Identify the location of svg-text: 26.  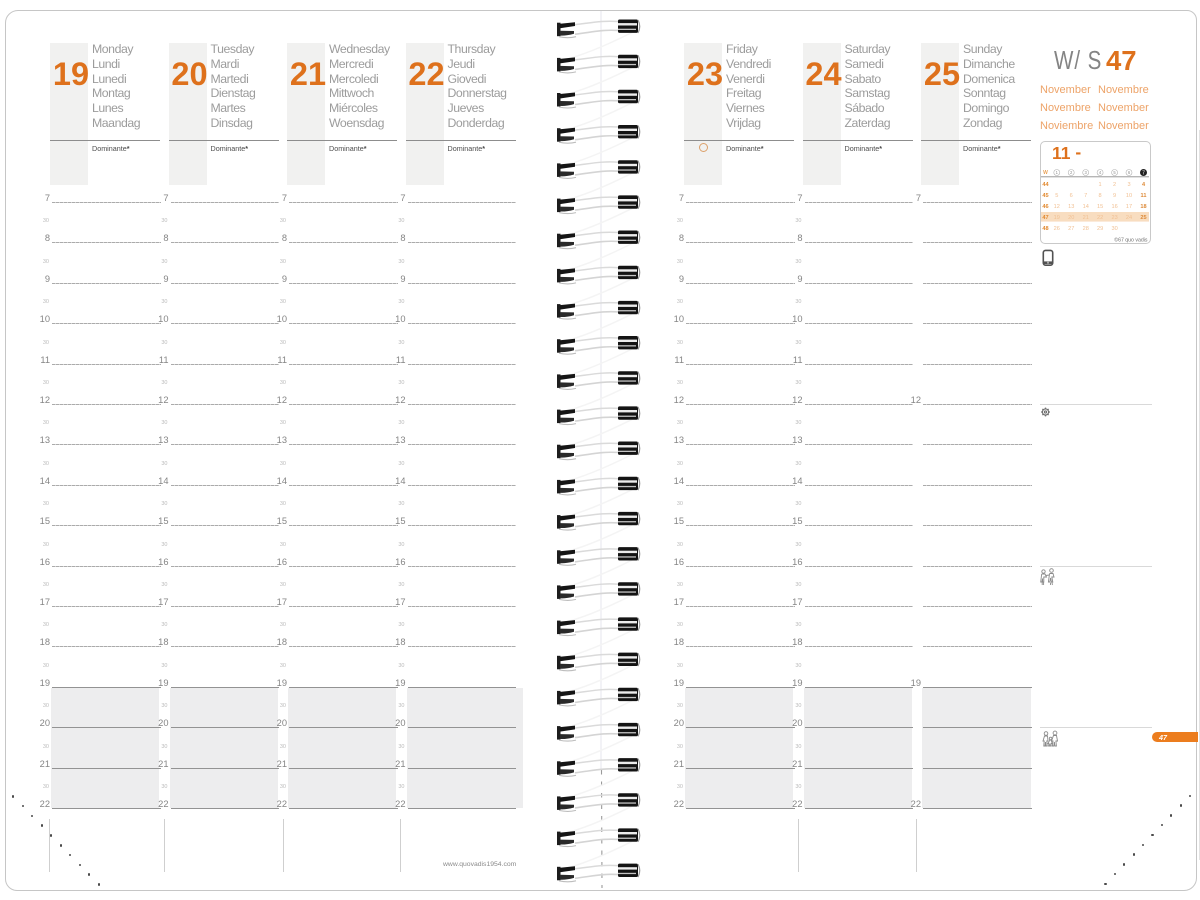
(1057, 229).